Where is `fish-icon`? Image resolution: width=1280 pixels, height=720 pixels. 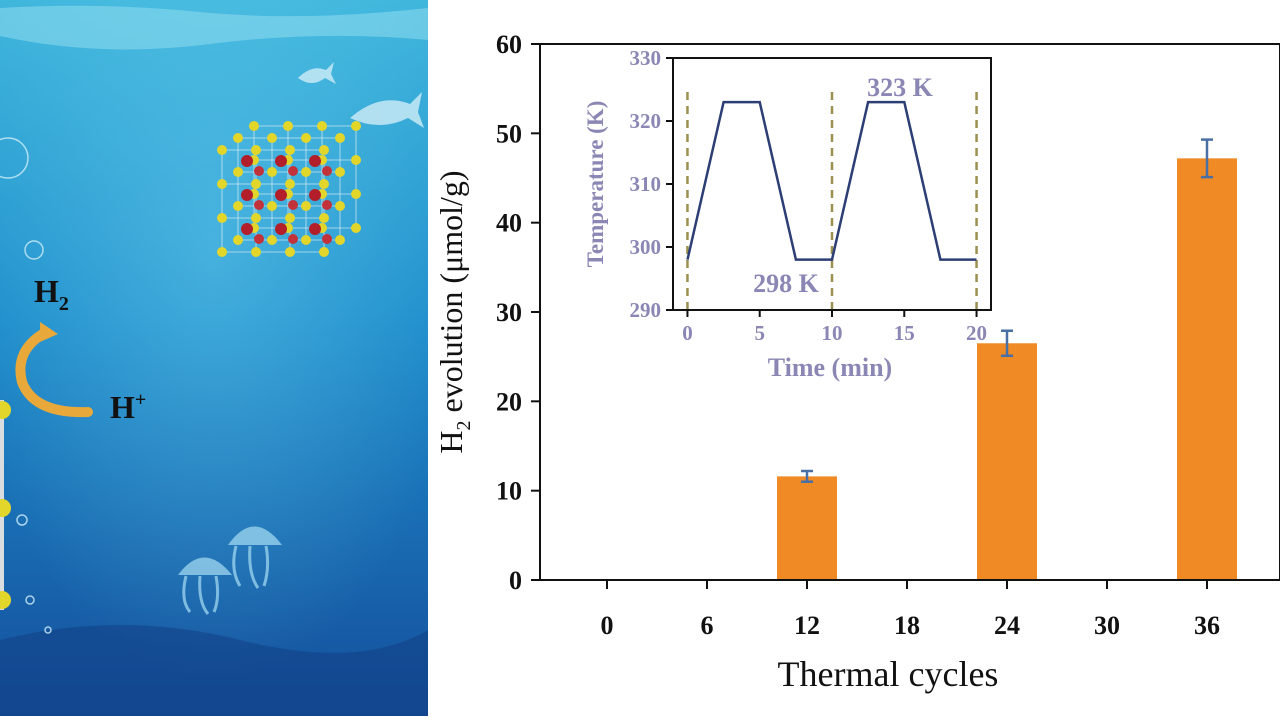
fish-icon is located at coordinates (361, 95).